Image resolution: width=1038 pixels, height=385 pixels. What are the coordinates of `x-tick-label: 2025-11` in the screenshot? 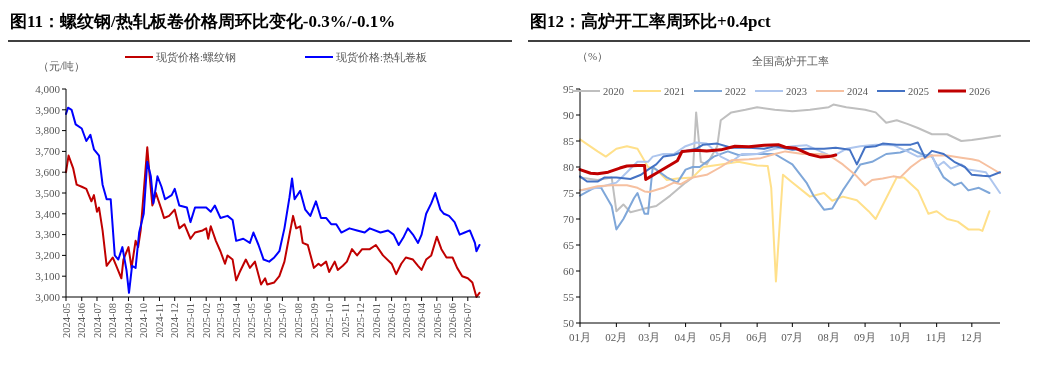 It's located at (345, 320).